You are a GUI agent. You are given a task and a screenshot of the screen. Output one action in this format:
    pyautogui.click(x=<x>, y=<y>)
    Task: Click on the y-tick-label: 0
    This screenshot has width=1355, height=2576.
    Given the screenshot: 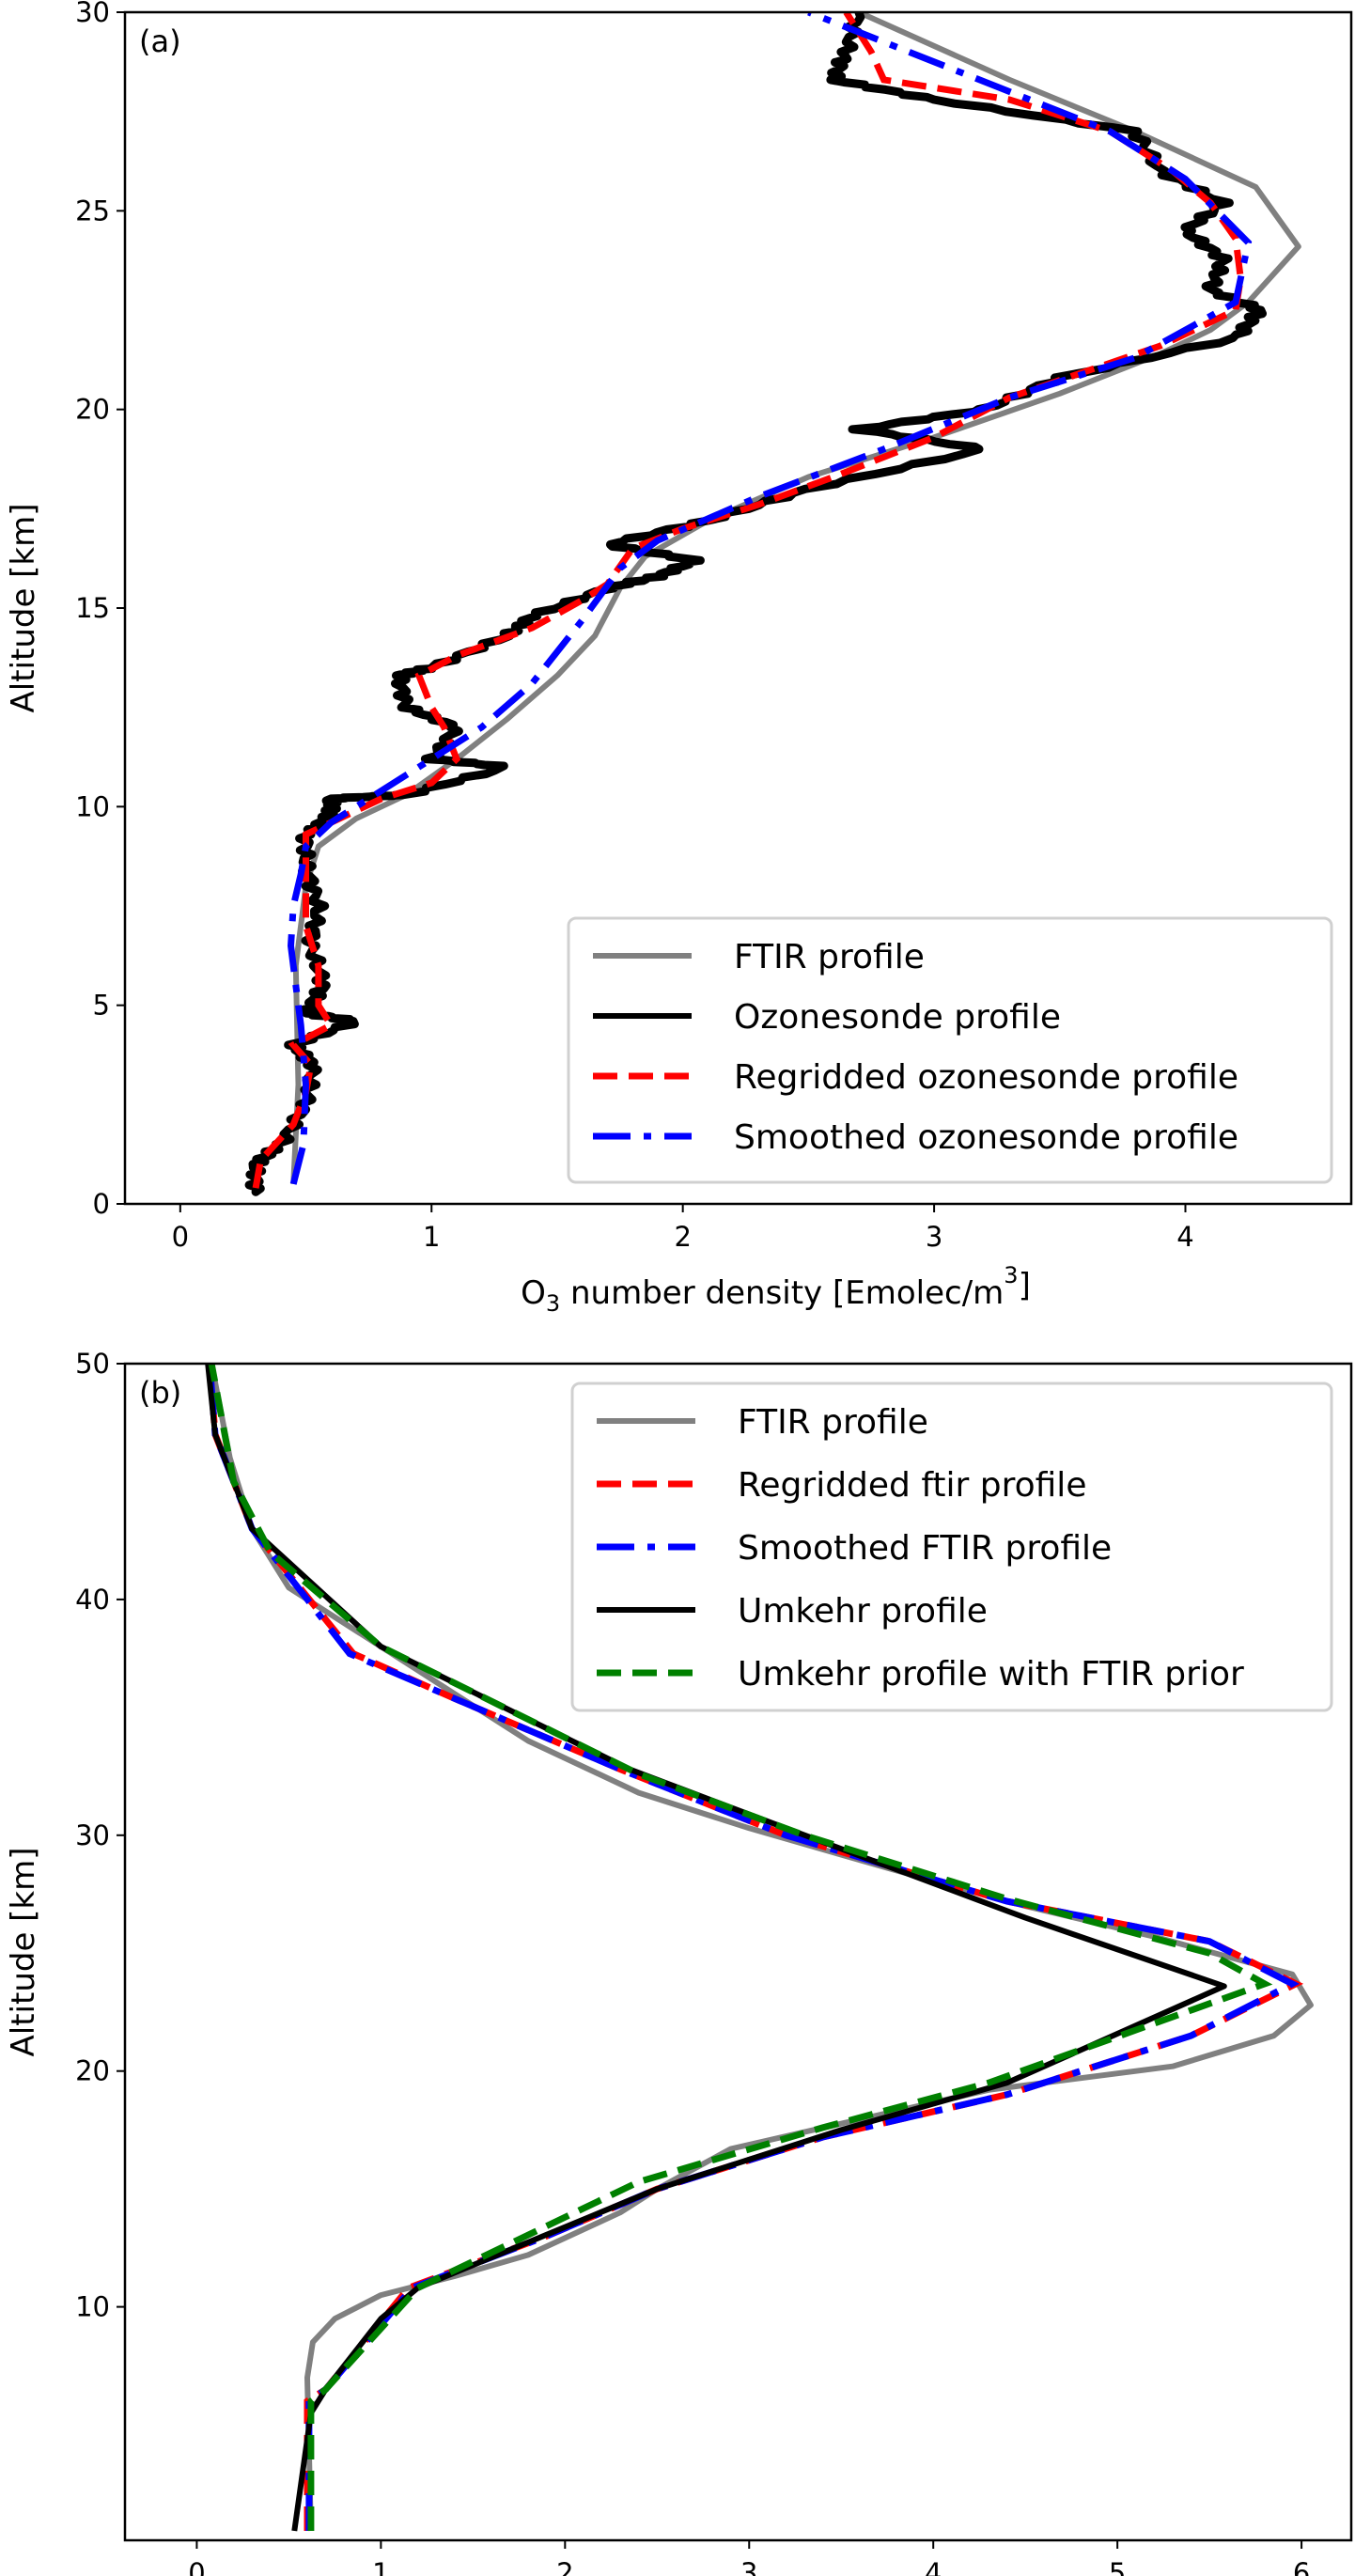 What is the action you would take?
    pyautogui.click(x=101, y=1204)
    